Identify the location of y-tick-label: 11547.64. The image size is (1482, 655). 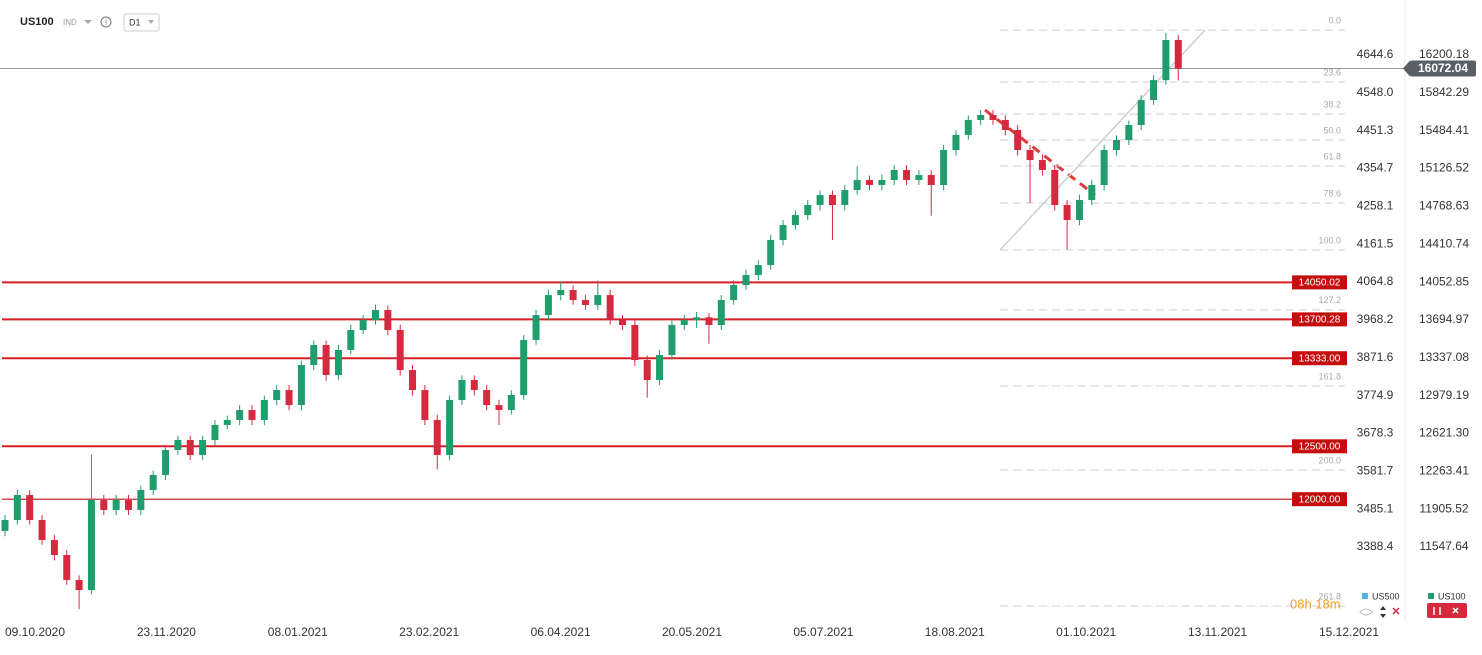
(1443, 546).